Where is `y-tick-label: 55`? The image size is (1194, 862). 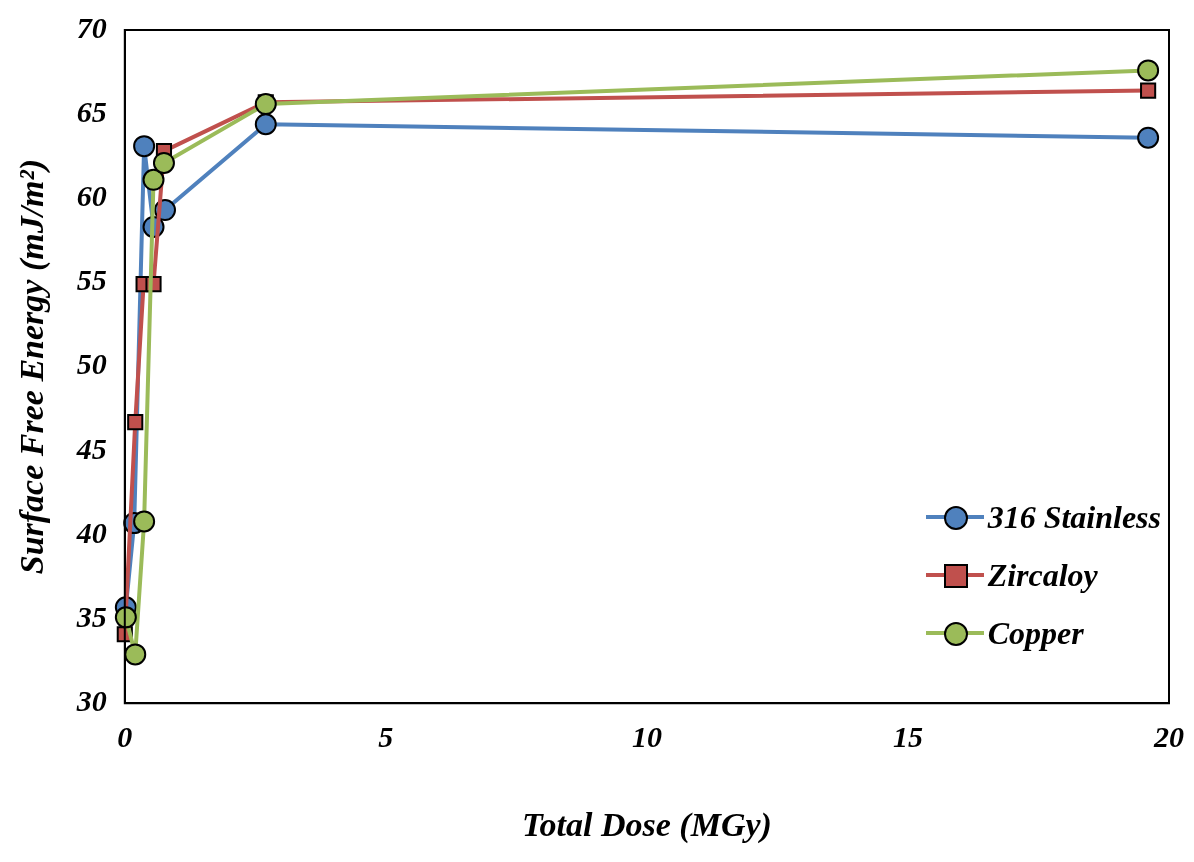 y-tick-label: 55 is located at coordinates (91, 280).